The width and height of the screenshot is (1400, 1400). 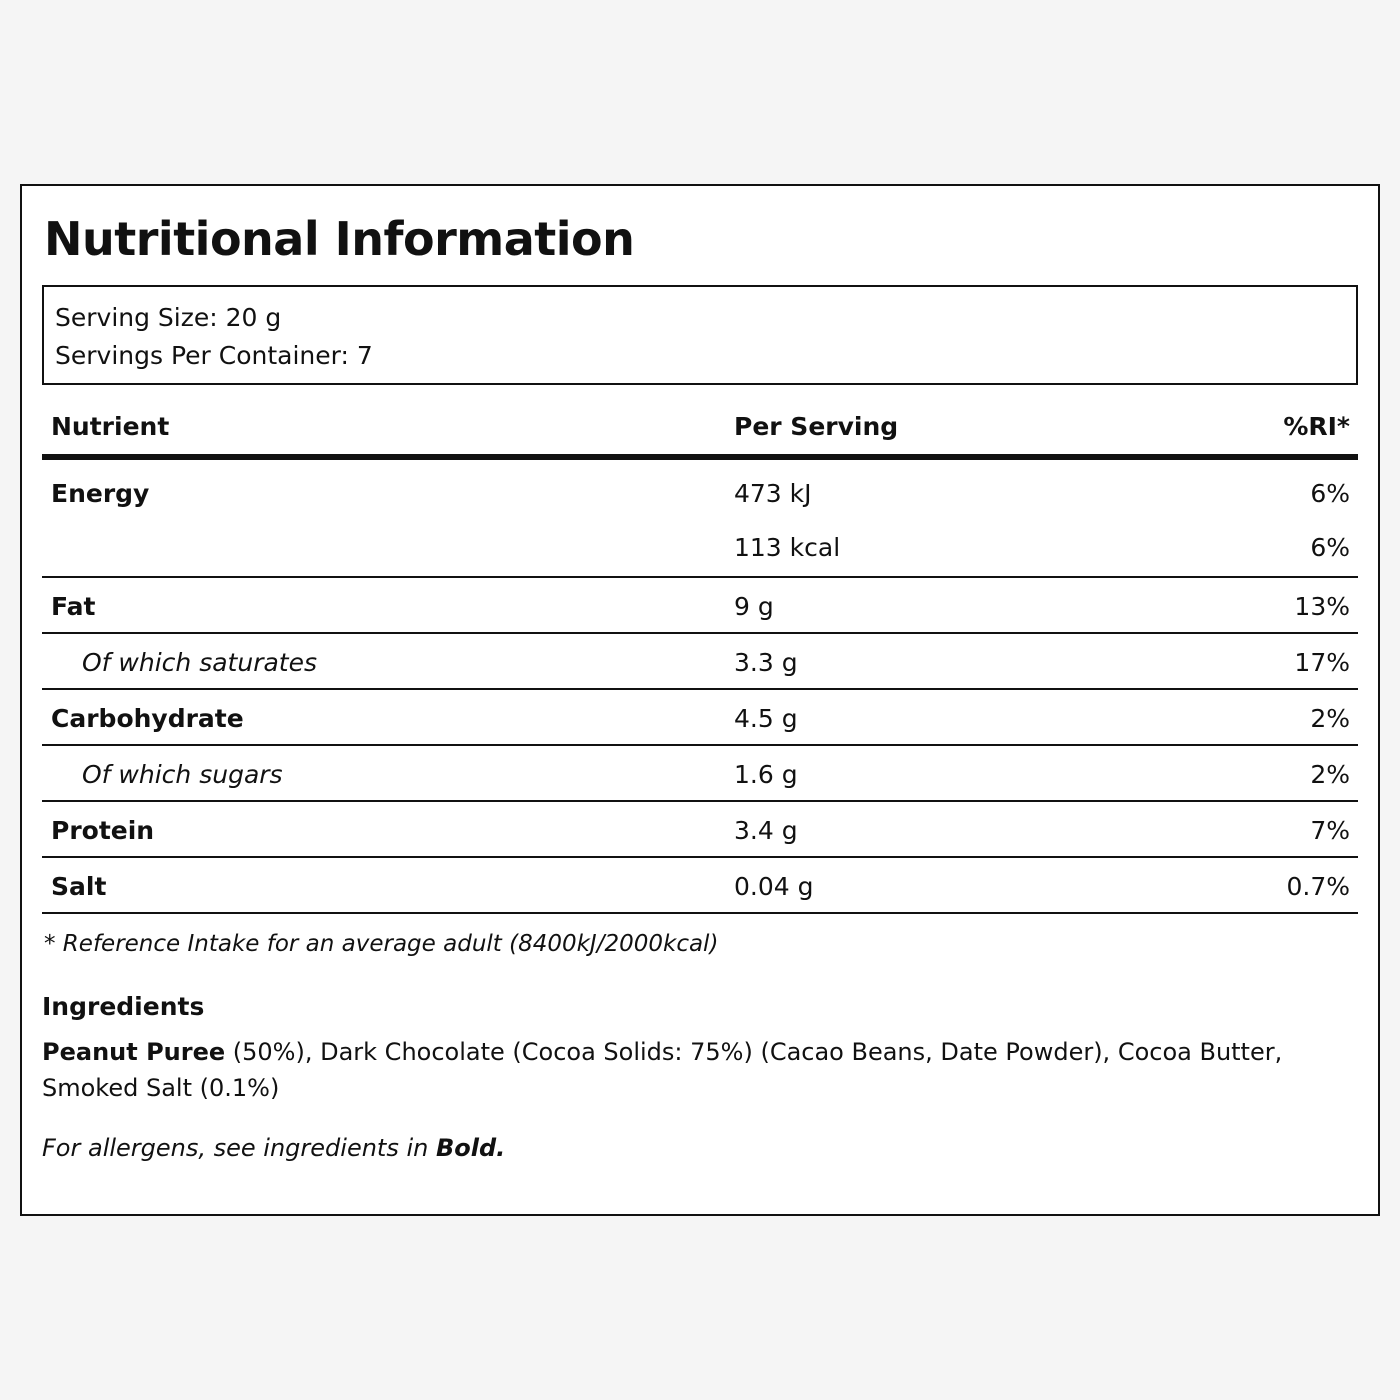 What do you see at coordinates (700, 774) in the screenshot?
I see `table-row-sugars: Of which sugars 1.6 g 2%` at bounding box center [700, 774].